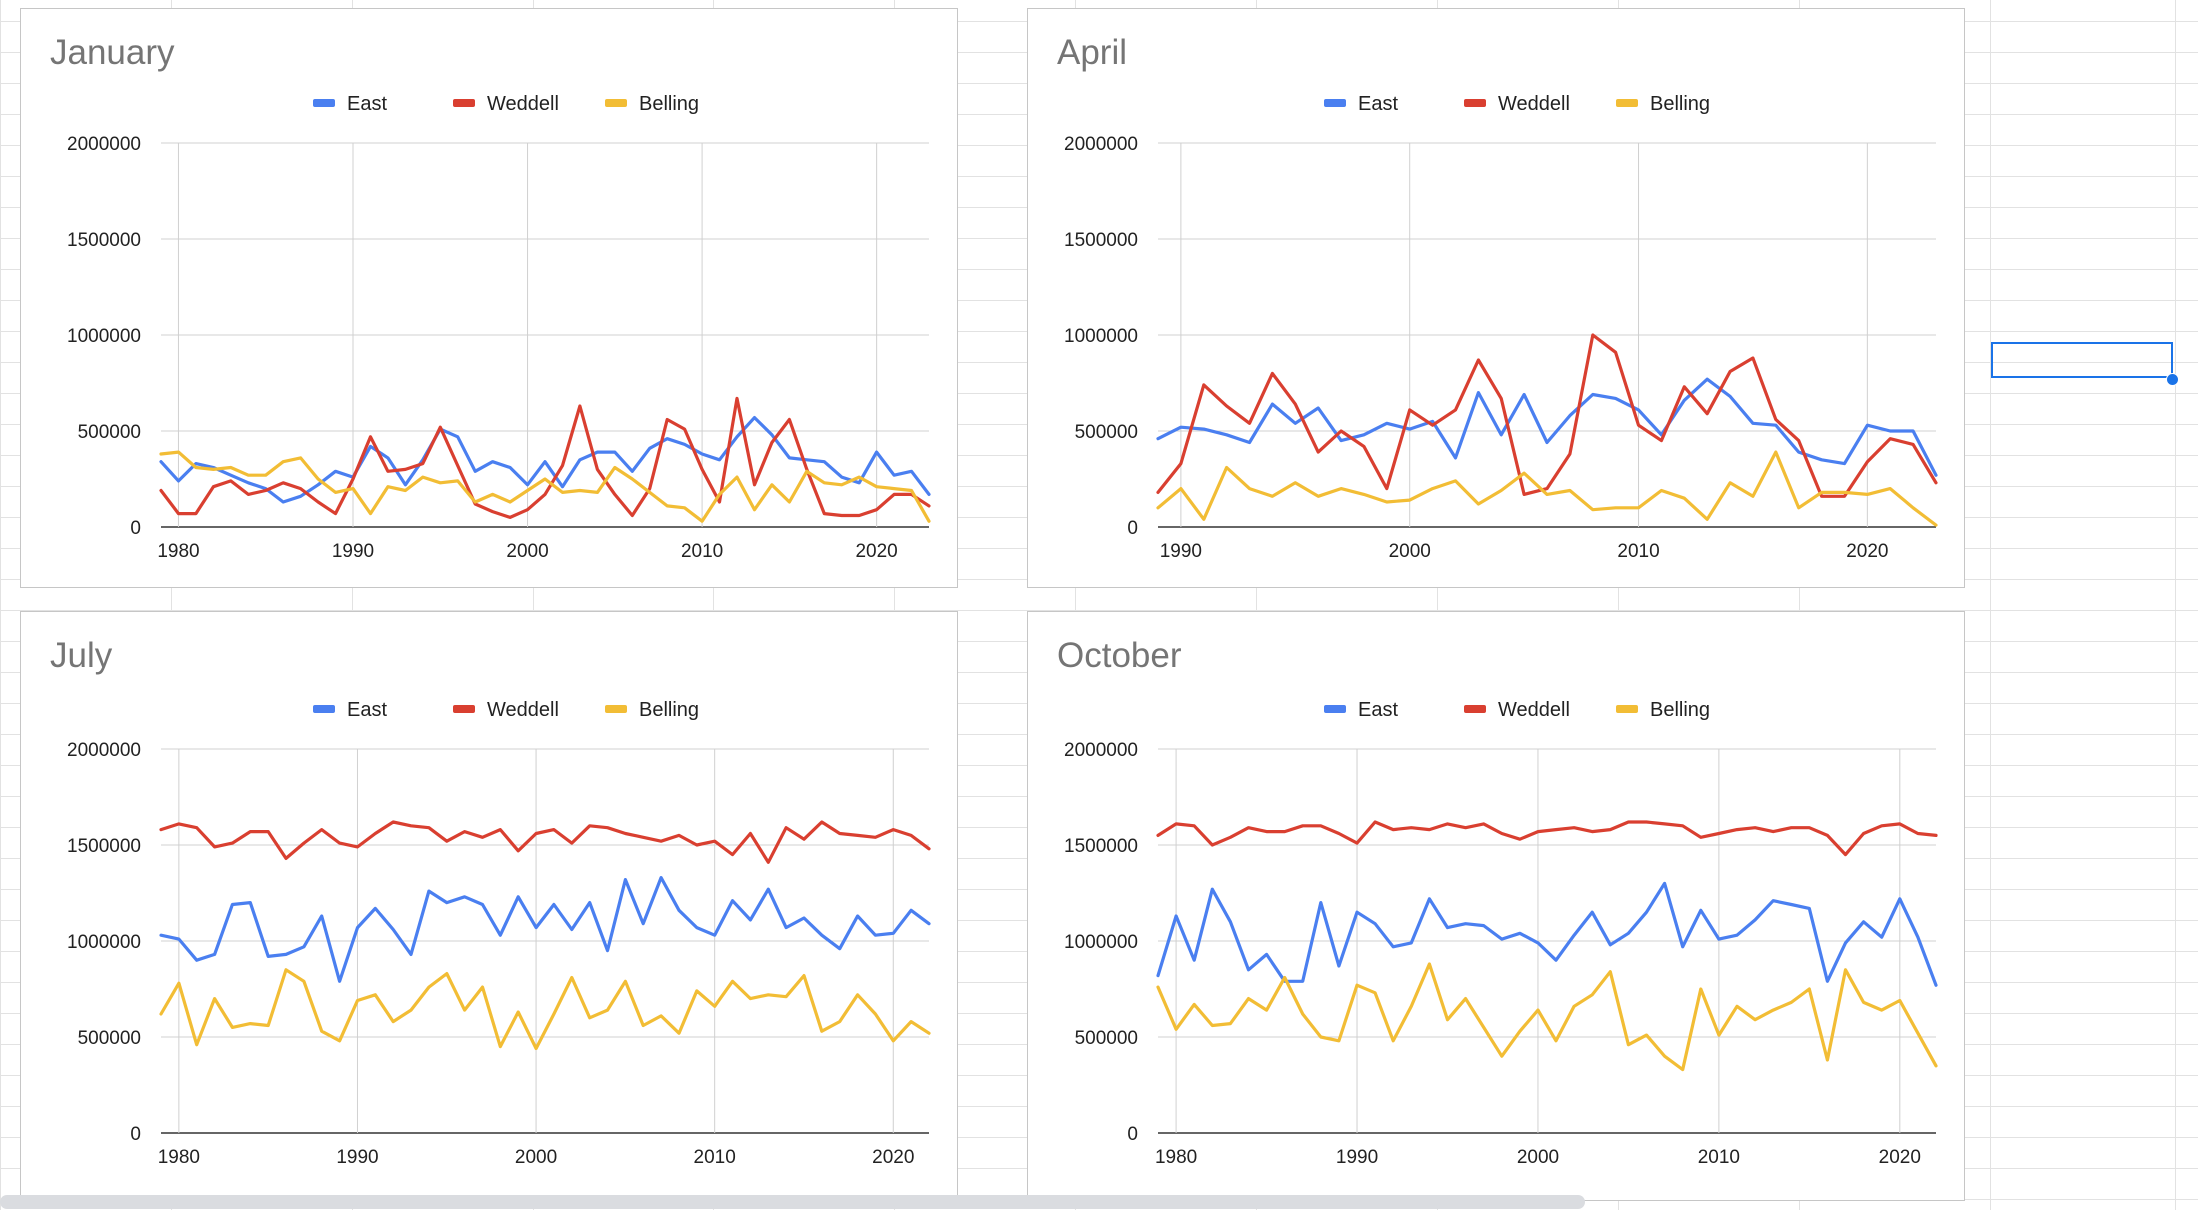 This screenshot has width=2198, height=1210. Describe the element at coordinates (1092, 52) in the screenshot. I see `chart-title: April` at that location.